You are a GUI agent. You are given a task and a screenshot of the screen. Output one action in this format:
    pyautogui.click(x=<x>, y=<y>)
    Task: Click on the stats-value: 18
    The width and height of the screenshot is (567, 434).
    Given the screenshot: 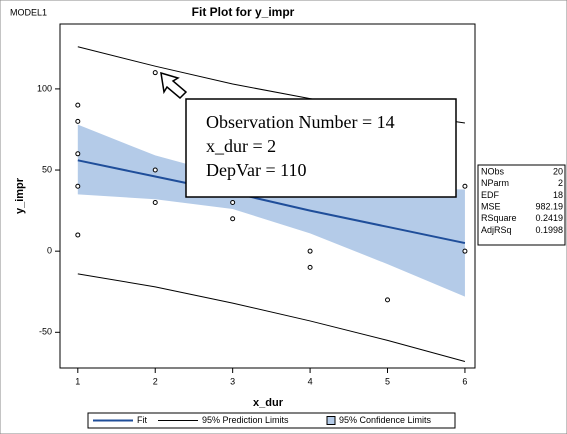 What is the action you would take?
    pyautogui.click(x=558, y=195)
    